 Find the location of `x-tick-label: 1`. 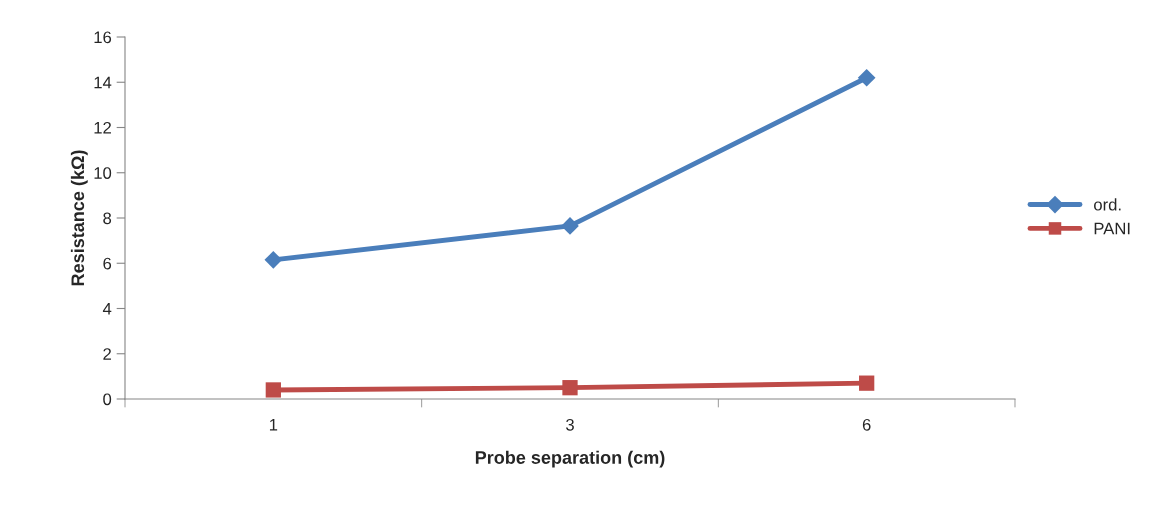

x-tick-label: 1 is located at coordinates (273, 425).